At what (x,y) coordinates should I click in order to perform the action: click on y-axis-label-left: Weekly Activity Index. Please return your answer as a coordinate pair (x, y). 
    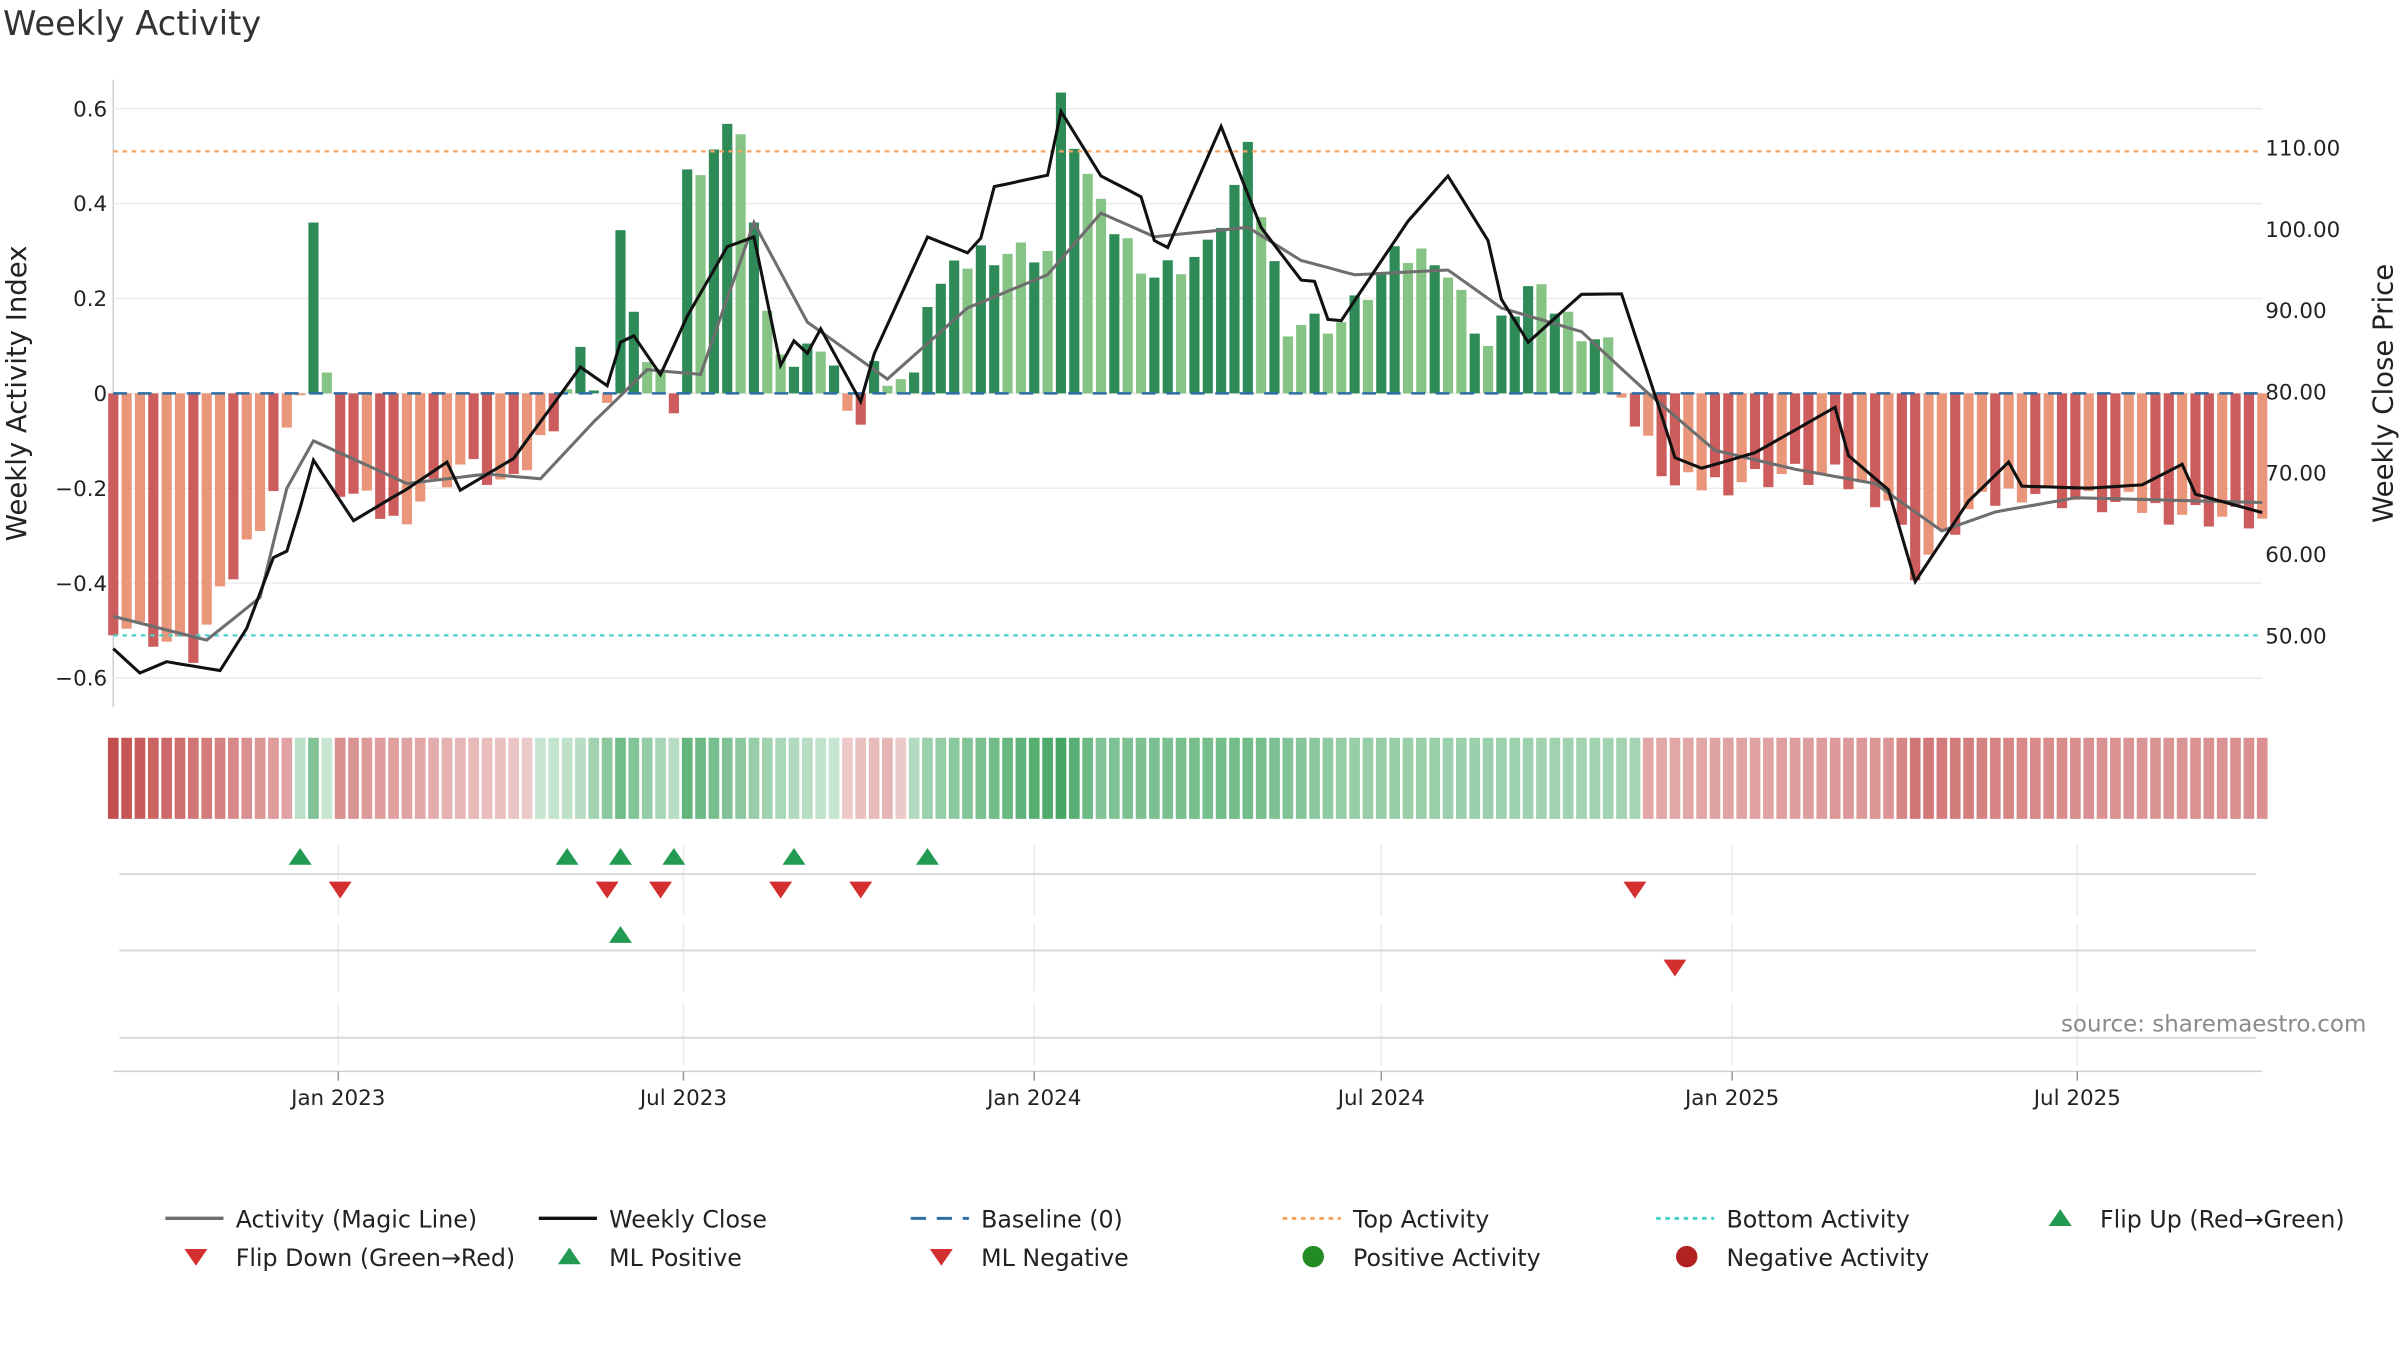
    Looking at the image, I should click on (17, 393).